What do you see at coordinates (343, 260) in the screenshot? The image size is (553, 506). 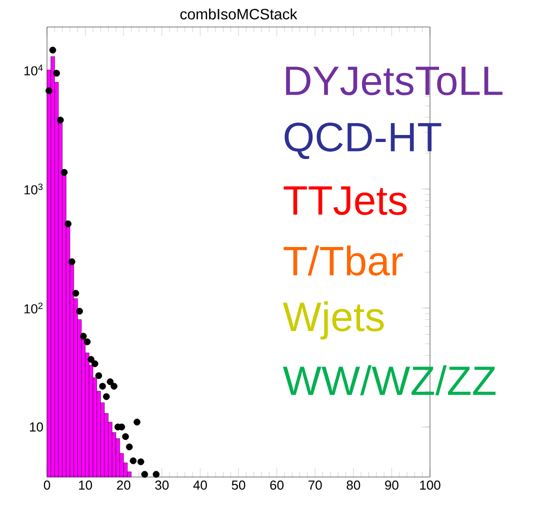 I see `annotation: T/Tbar` at bounding box center [343, 260].